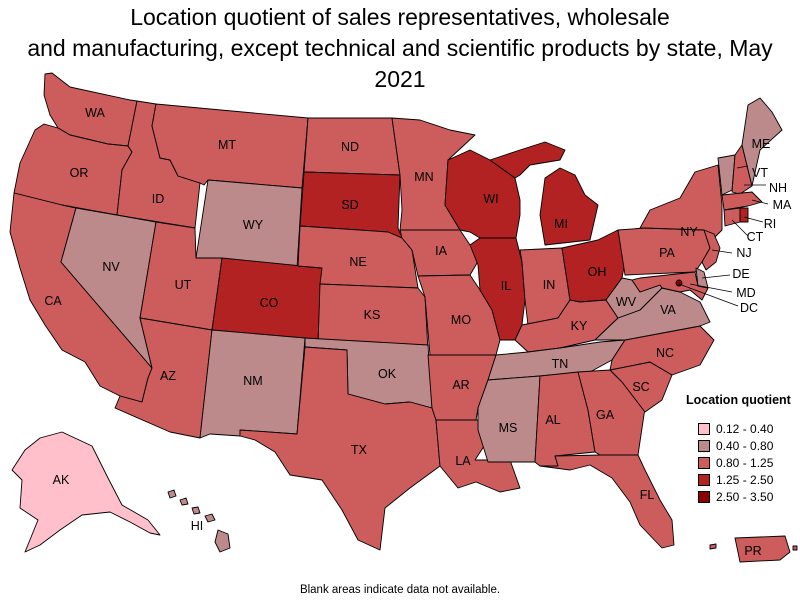 This screenshot has height=600, width=800. I want to click on label-de: DE, so click(740, 274).